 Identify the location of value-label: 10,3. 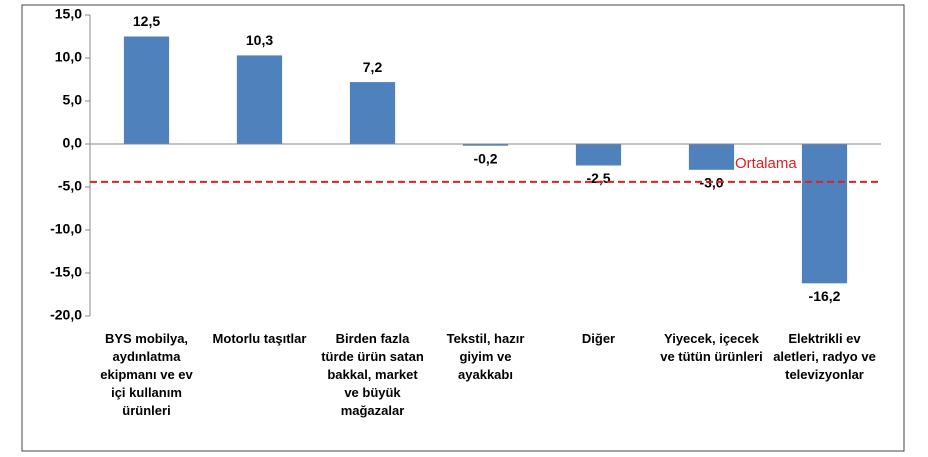
(259, 40).